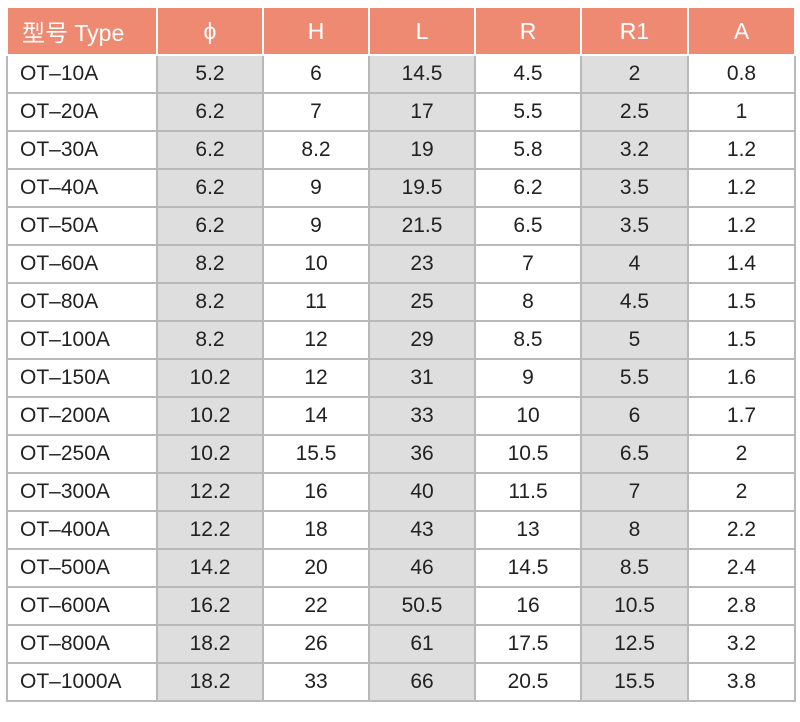 The image size is (800, 722). What do you see at coordinates (634, 112) in the screenshot?
I see `cell-r1: 2.5` at bounding box center [634, 112].